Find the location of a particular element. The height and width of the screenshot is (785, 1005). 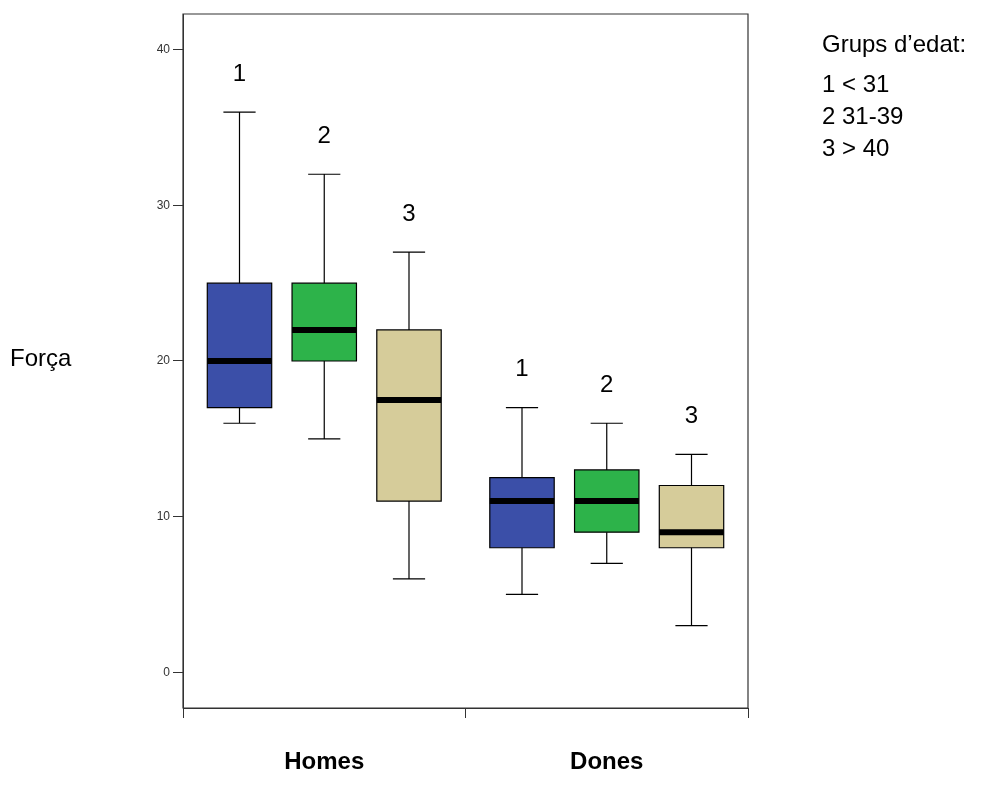

x-tick-label: Dones is located at coordinates (607, 761).